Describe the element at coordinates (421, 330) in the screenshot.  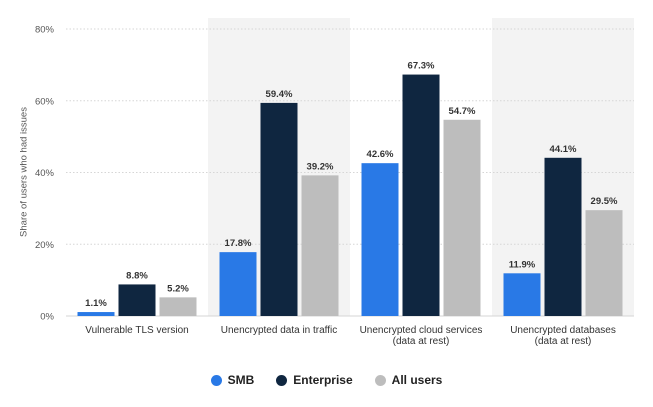
I see `x-tick-label-line: Unencrypted cloud services` at that location.